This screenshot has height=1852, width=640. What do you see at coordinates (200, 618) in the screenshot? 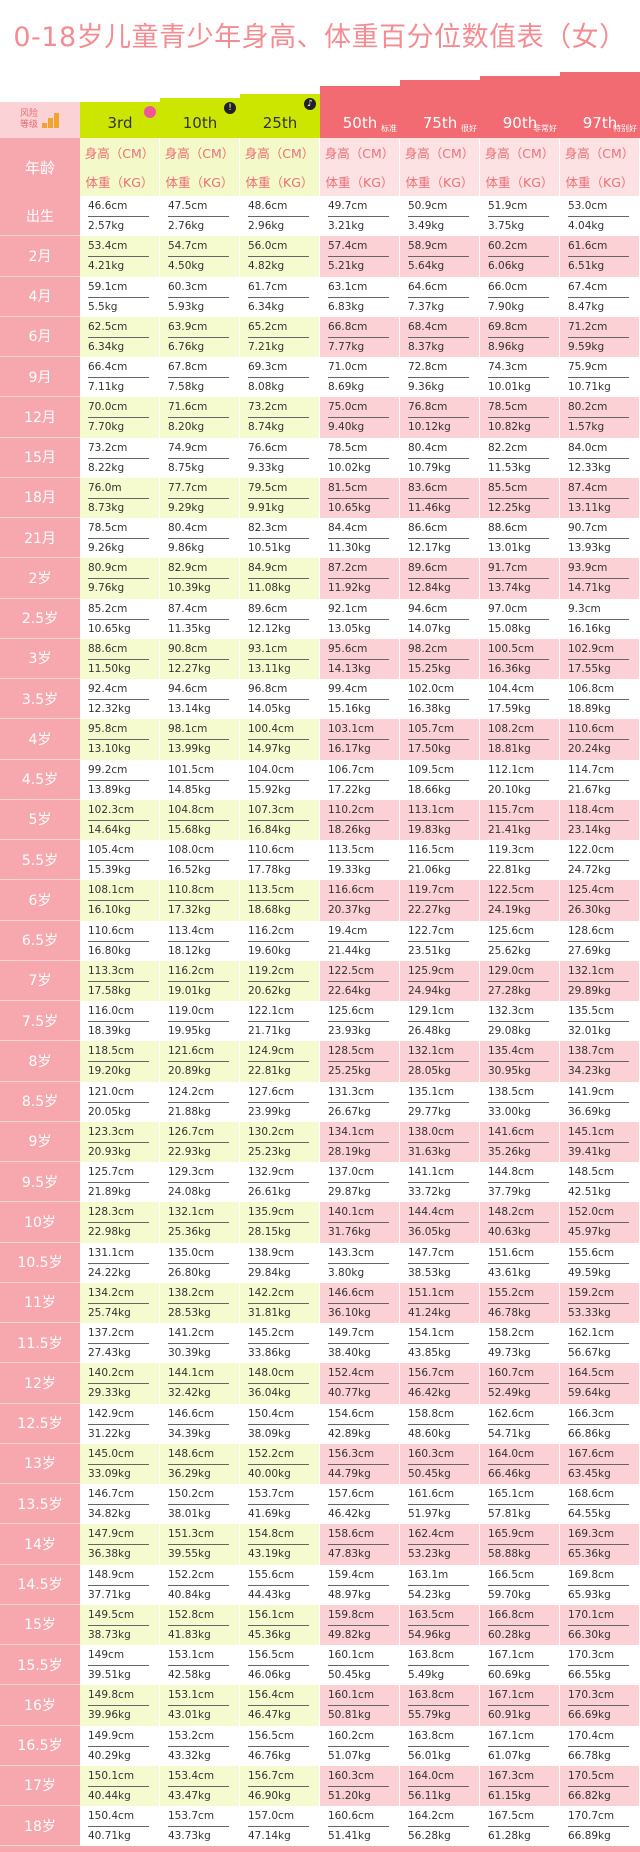
I see `value-cell: 87.4cm 11.35kg` at bounding box center [200, 618].